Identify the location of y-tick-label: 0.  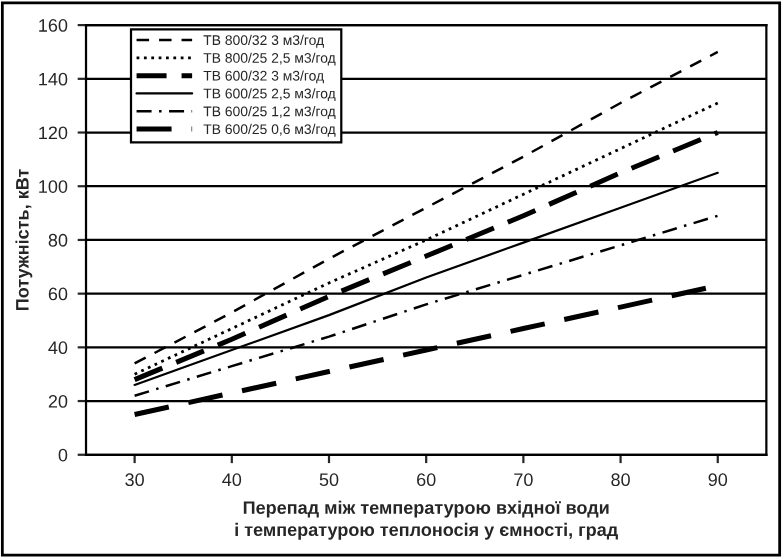
(63, 455).